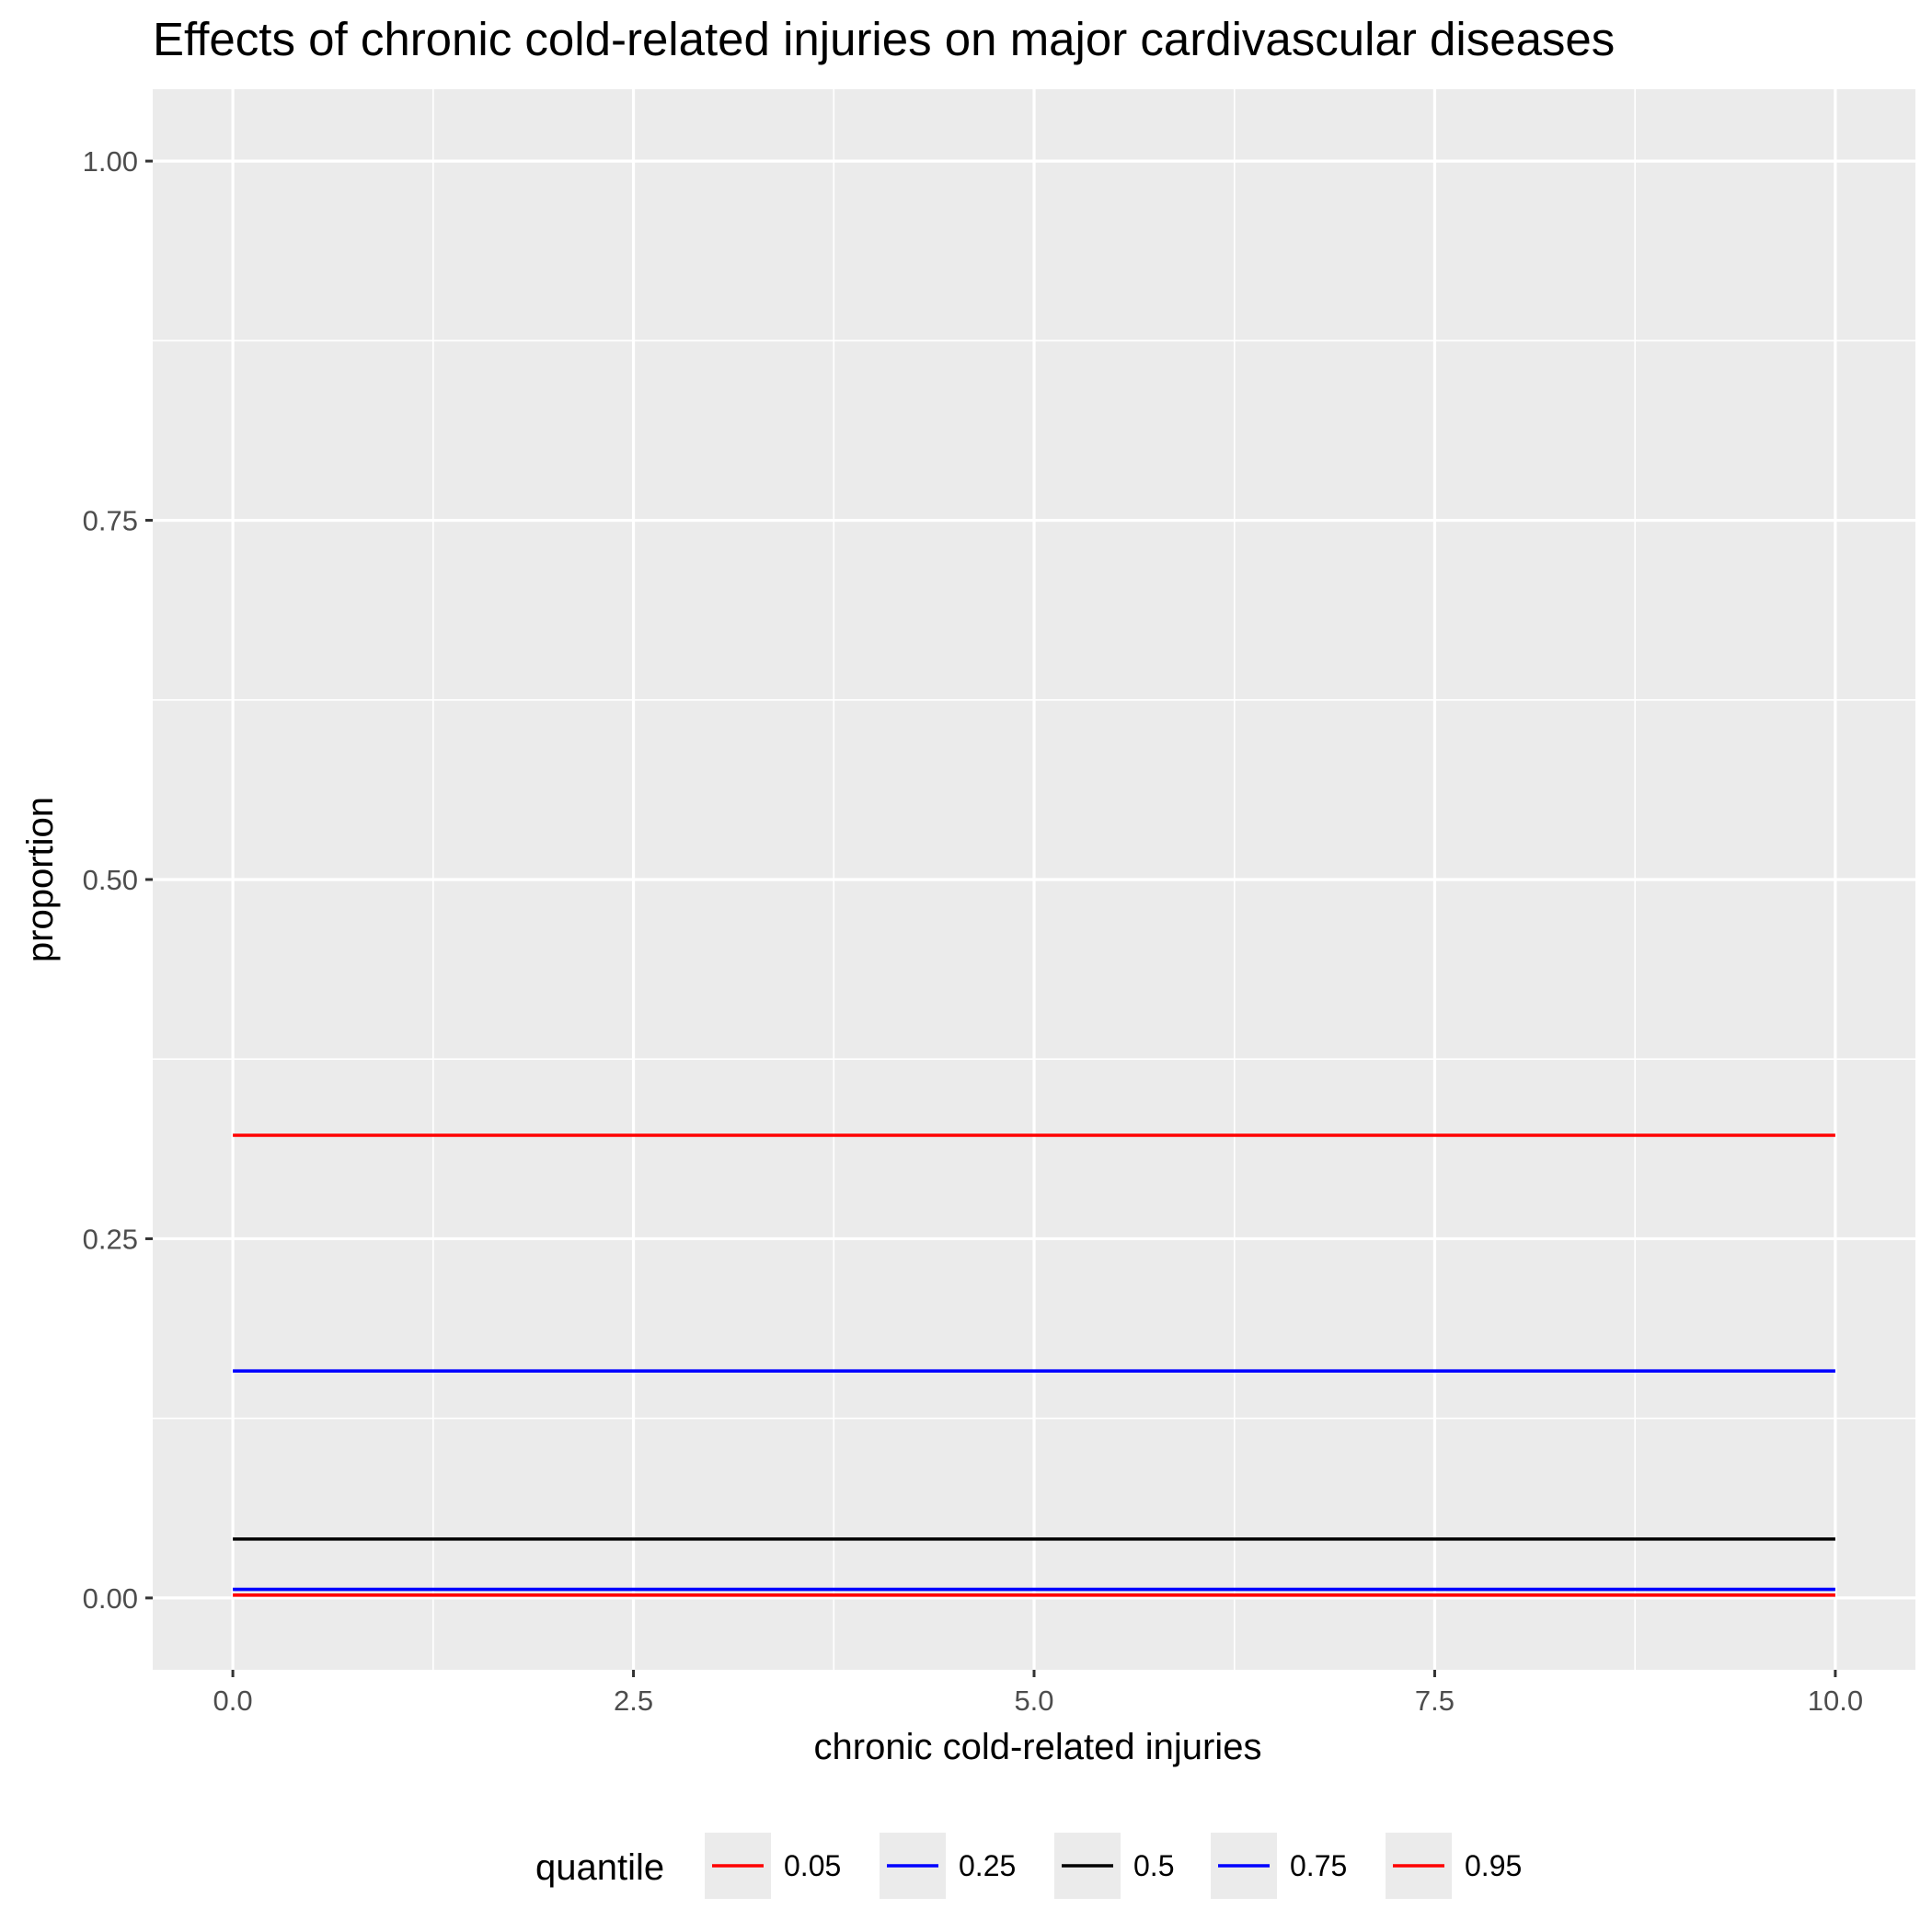 This screenshot has width=1932, height=1932. Describe the element at coordinates (987, 1865) in the screenshot. I see `legend-label: 0.25` at that location.